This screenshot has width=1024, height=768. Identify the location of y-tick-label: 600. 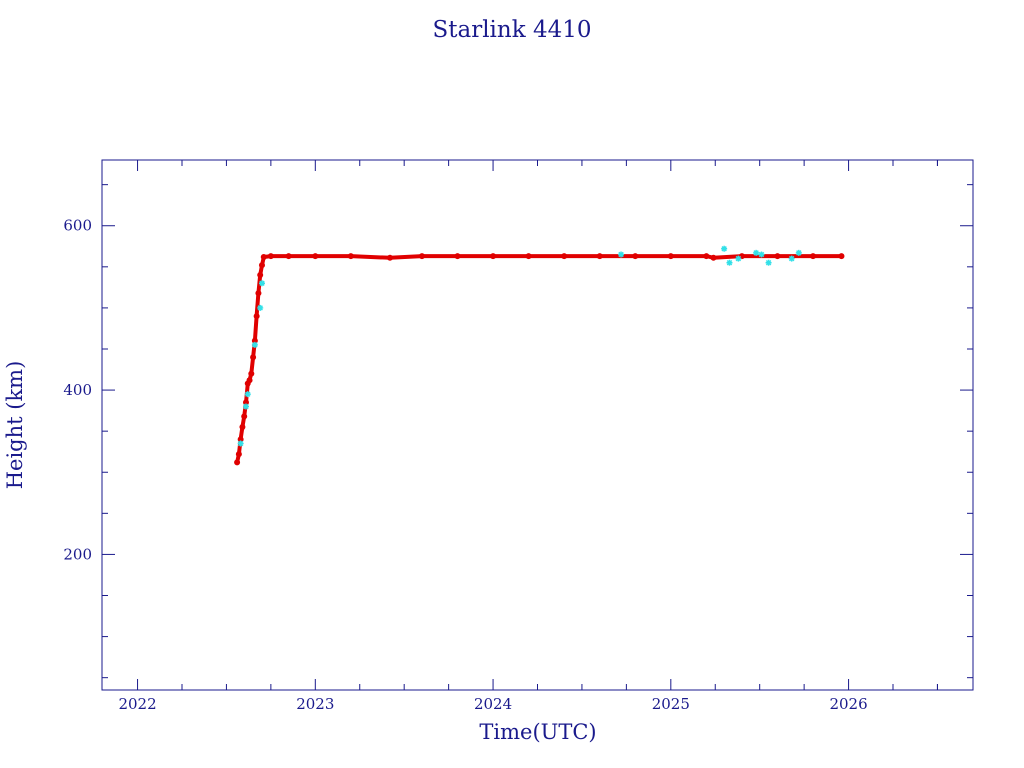
(77, 226).